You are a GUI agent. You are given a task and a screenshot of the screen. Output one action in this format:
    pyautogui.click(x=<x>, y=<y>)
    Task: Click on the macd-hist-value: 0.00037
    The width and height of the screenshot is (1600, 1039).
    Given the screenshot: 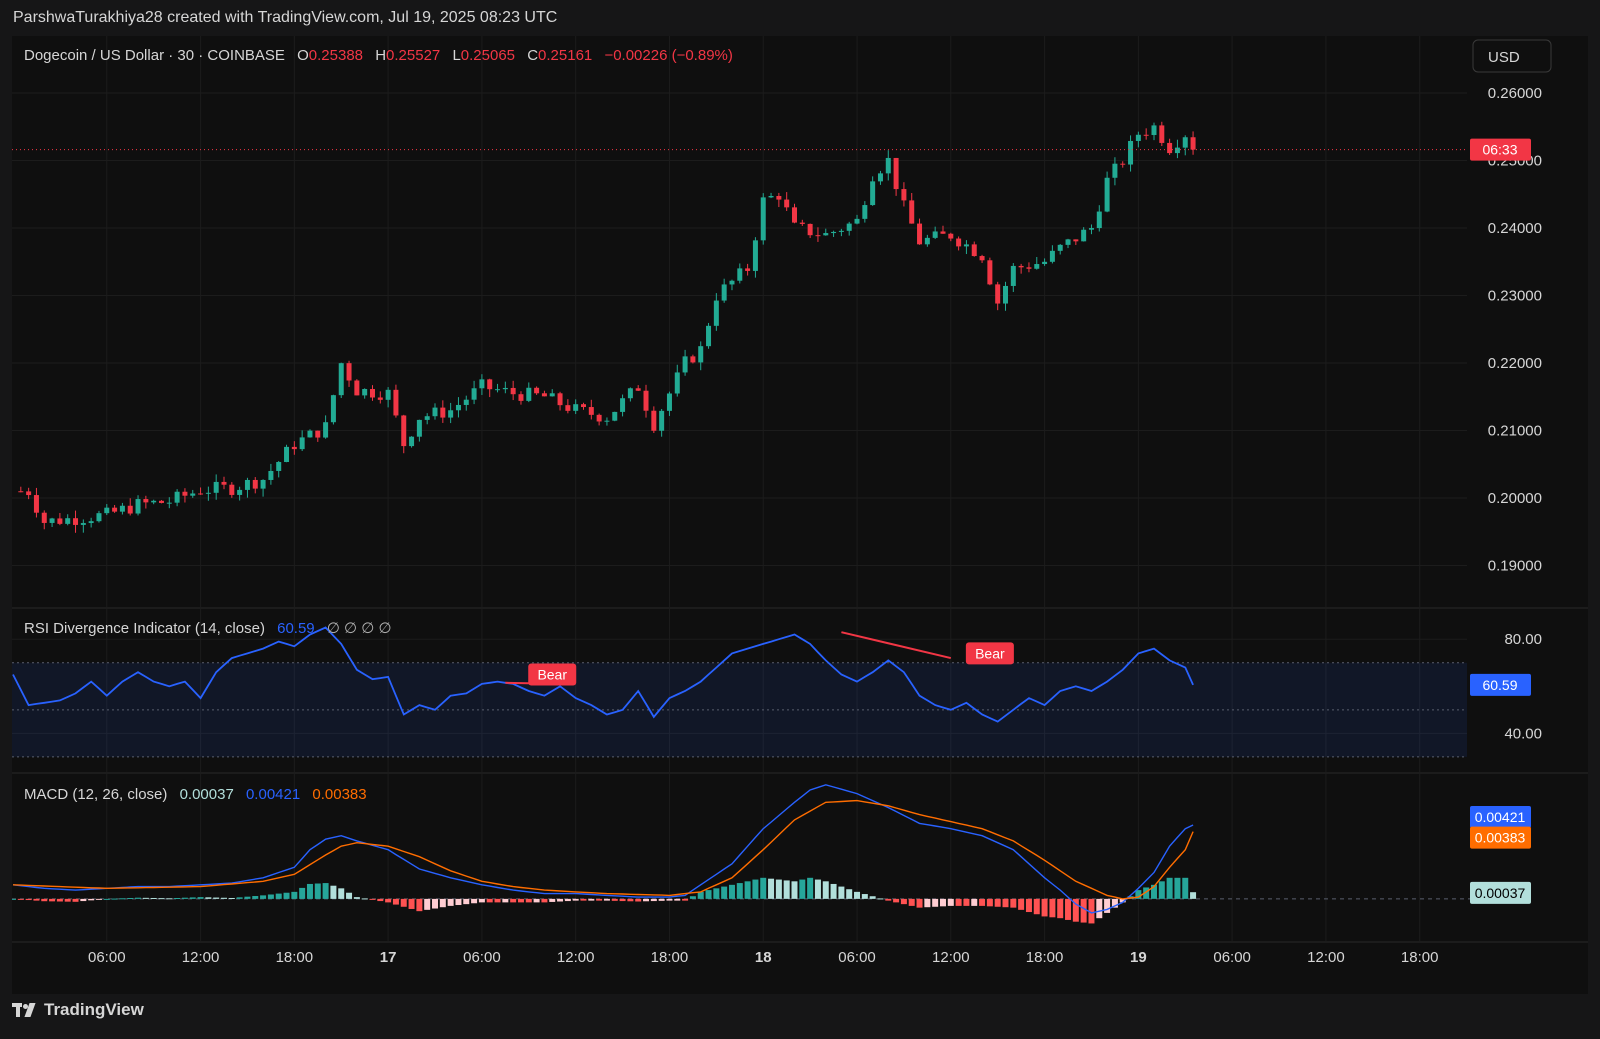 What is the action you would take?
    pyautogui.click(x=207, y=794)
    